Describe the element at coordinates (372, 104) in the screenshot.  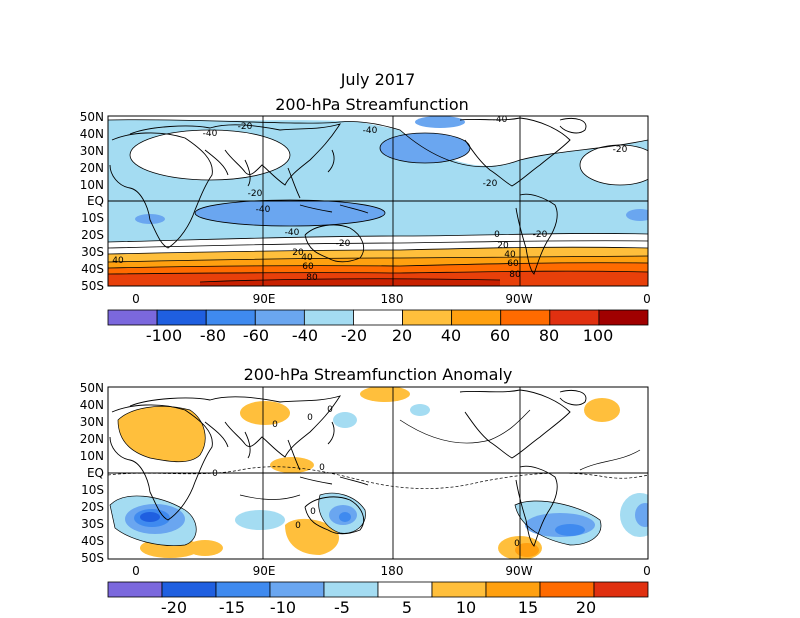
I see `top-panel-title: 200-hPa Streamfunction` at that location.